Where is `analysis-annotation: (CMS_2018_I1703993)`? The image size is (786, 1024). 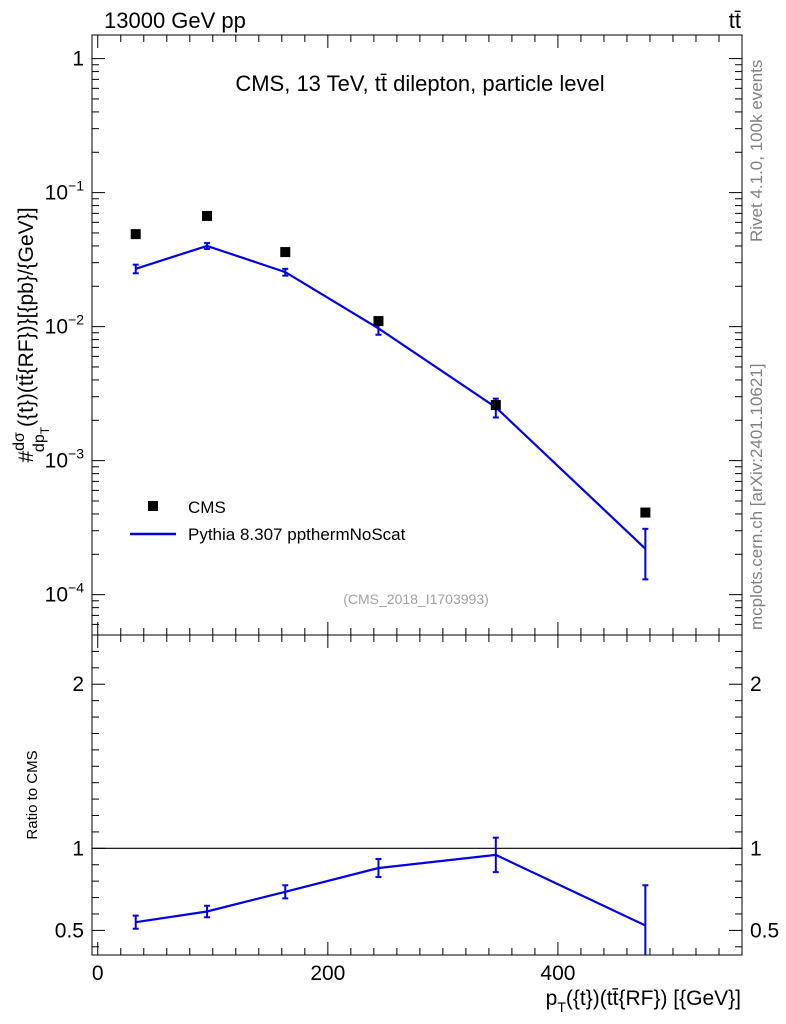
analysis-annotation: (CMS_2018_I1703993) is located at coordinates (416, 599).